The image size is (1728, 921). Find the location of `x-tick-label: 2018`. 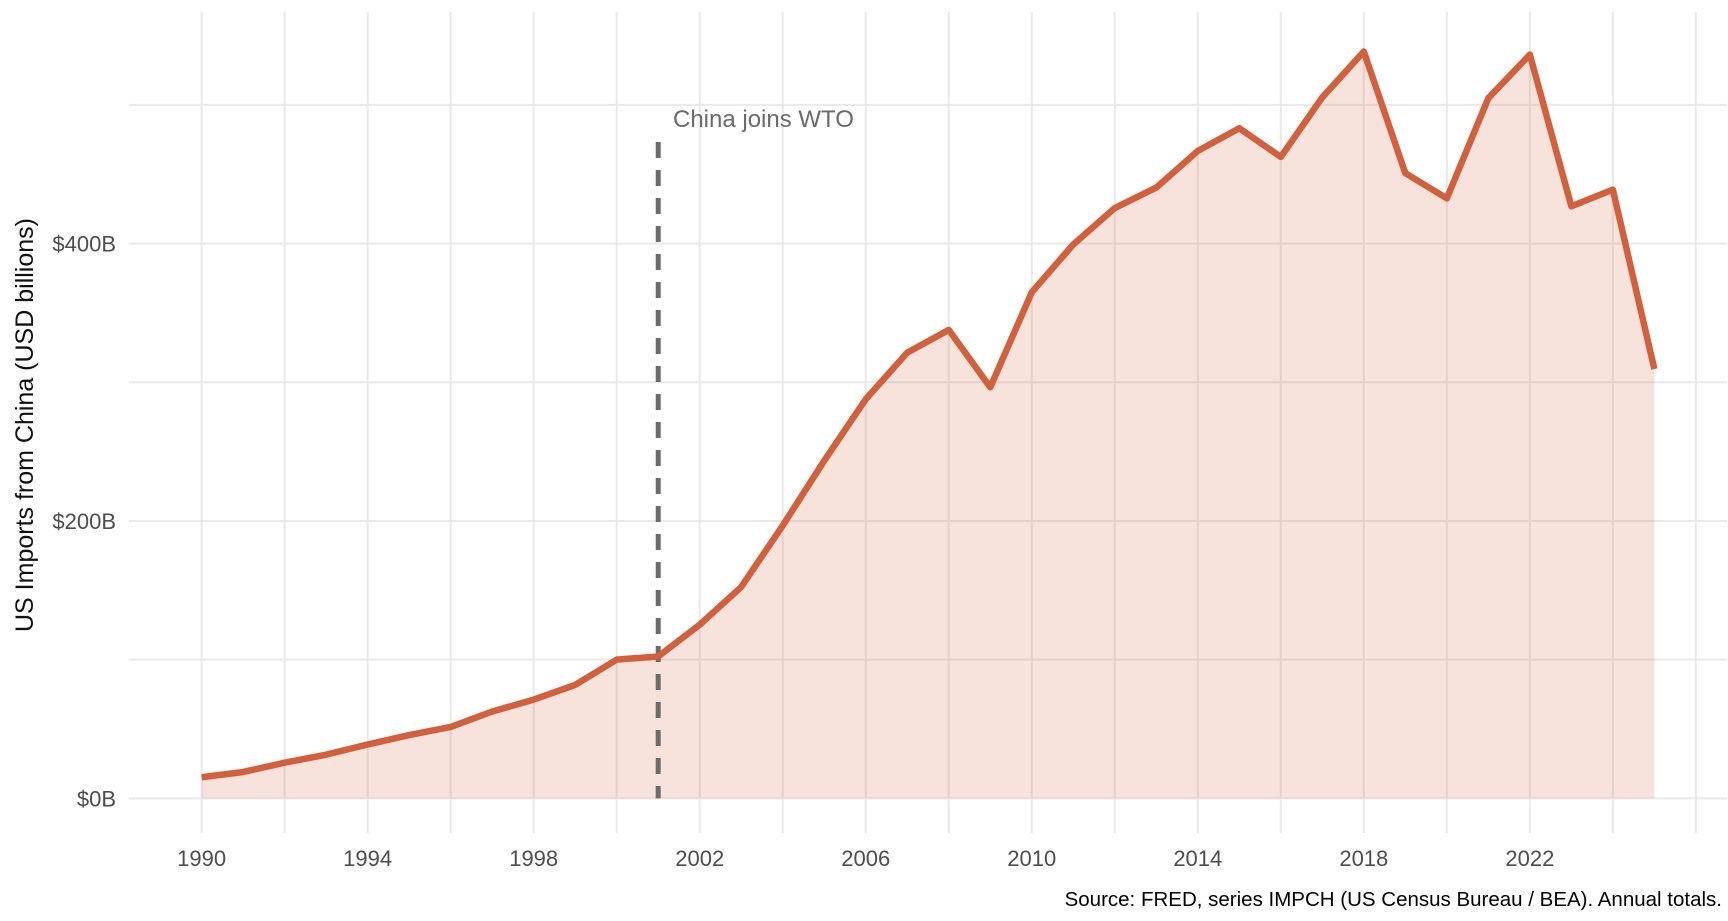

x-tick-label: 2018 is located at coordinates (1363, 858).